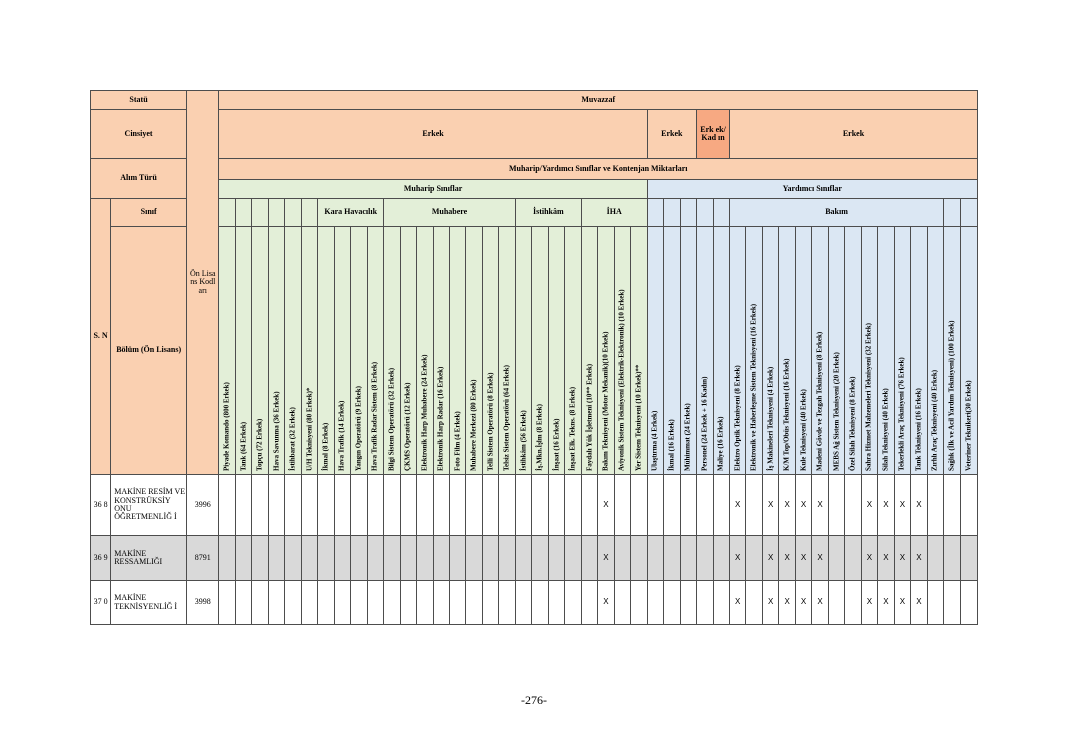 The width and height of the screenshot is (1068, 755). I want to click on column-header-label: Özel Silah Teknisyeni (8 Erkek), so click(852, 423).